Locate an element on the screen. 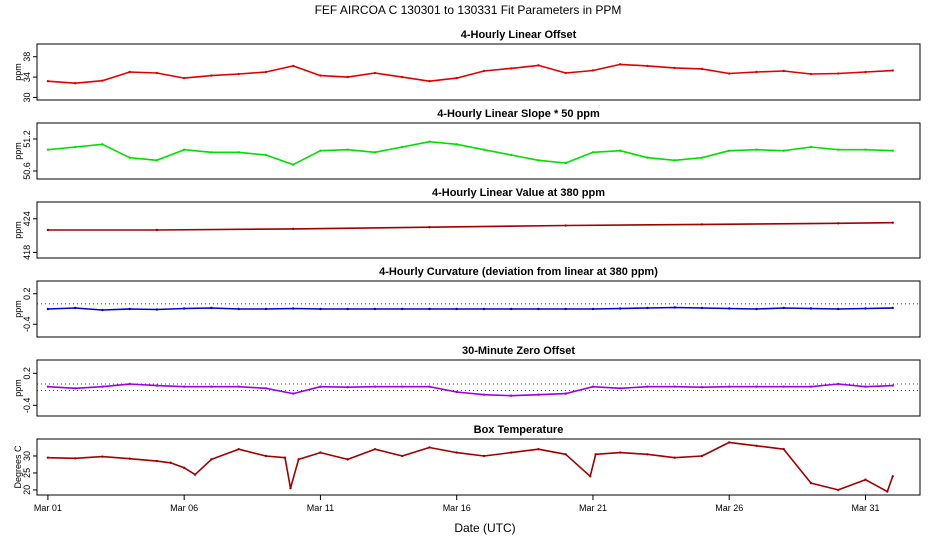 This screenshot has height=540, width=936. y-tick-label: -0.4 is located at coordinates (27, 325).